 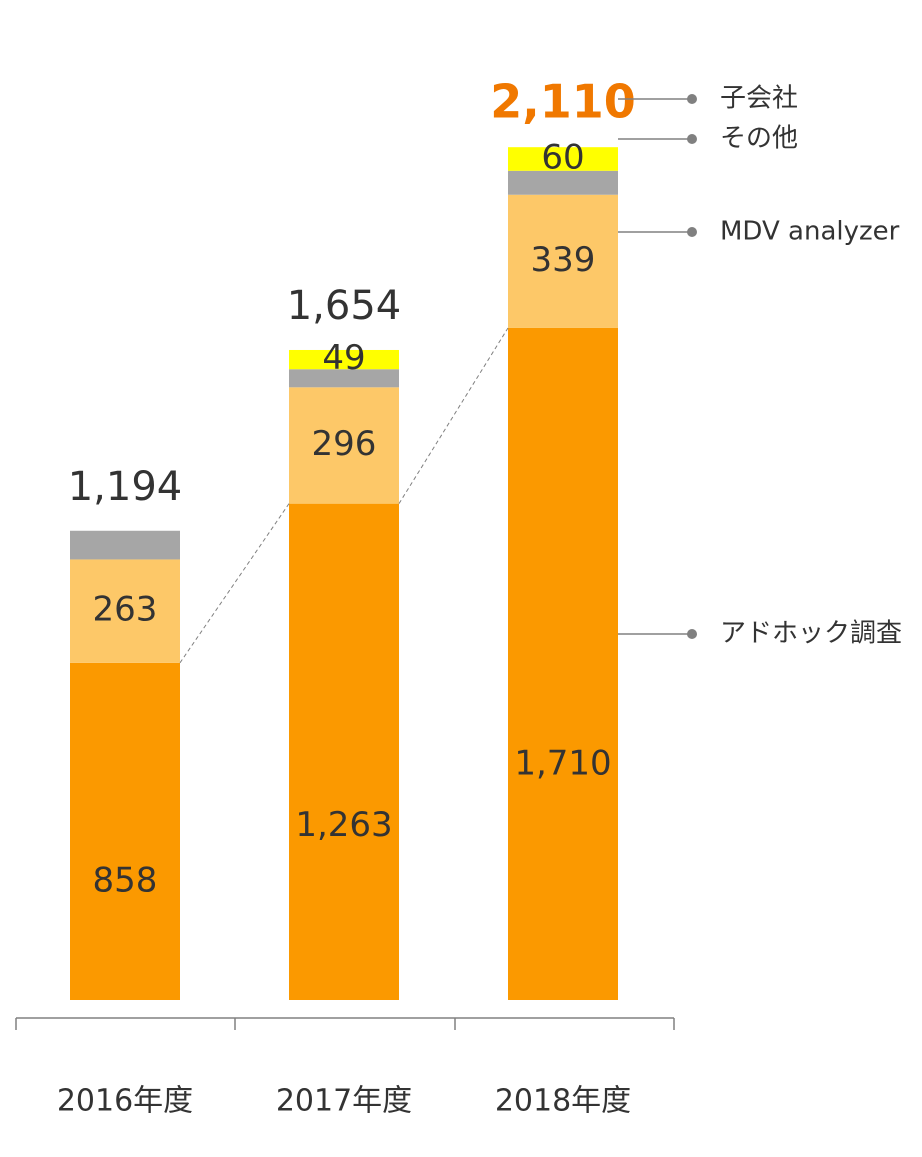 I want to click on legend-marker-other, so click(x=692, y=139).